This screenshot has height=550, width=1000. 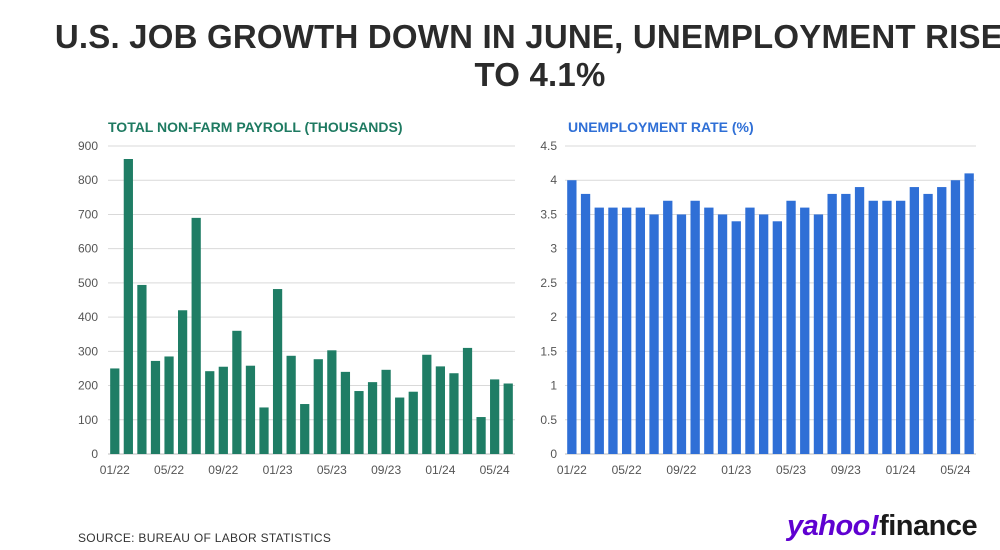 What do you see at coordinates (169, 470) in the screenshot?
I see `payroll-x-tick-label: 05/22` at bounding box center [169, 470].